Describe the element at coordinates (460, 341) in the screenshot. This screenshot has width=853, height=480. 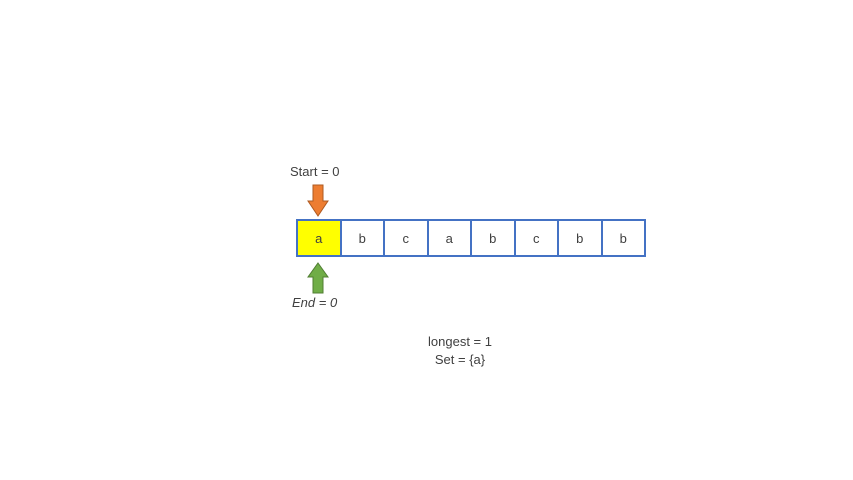
I see `longest-value: longest = 1` at that location.